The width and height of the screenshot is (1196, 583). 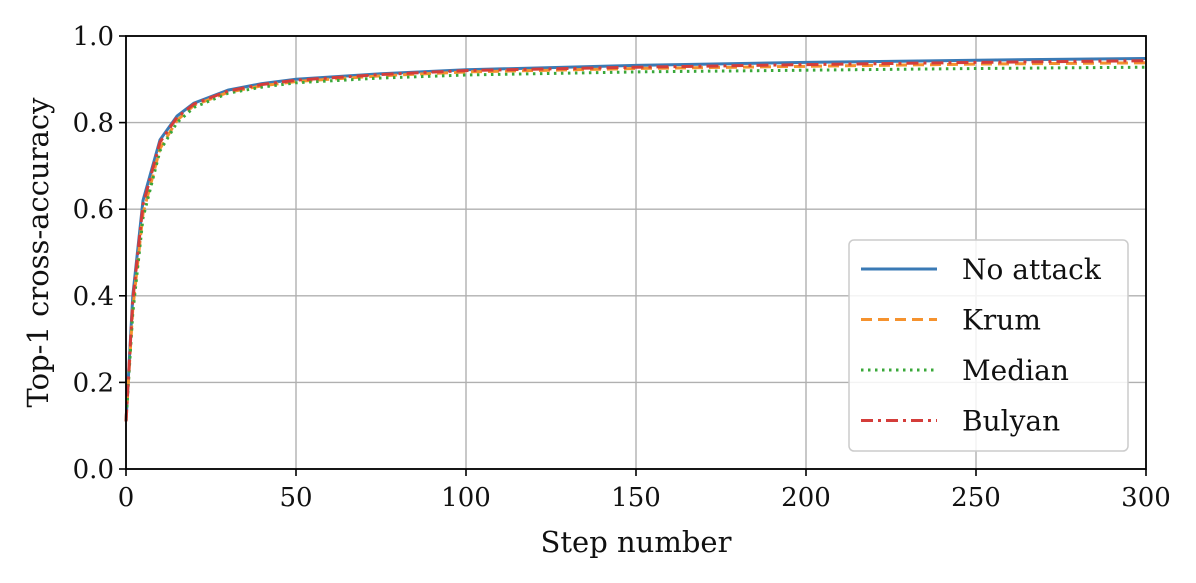 I want to click on legend: No attack Krum Median Bulyan, so click(x=988, y=345).